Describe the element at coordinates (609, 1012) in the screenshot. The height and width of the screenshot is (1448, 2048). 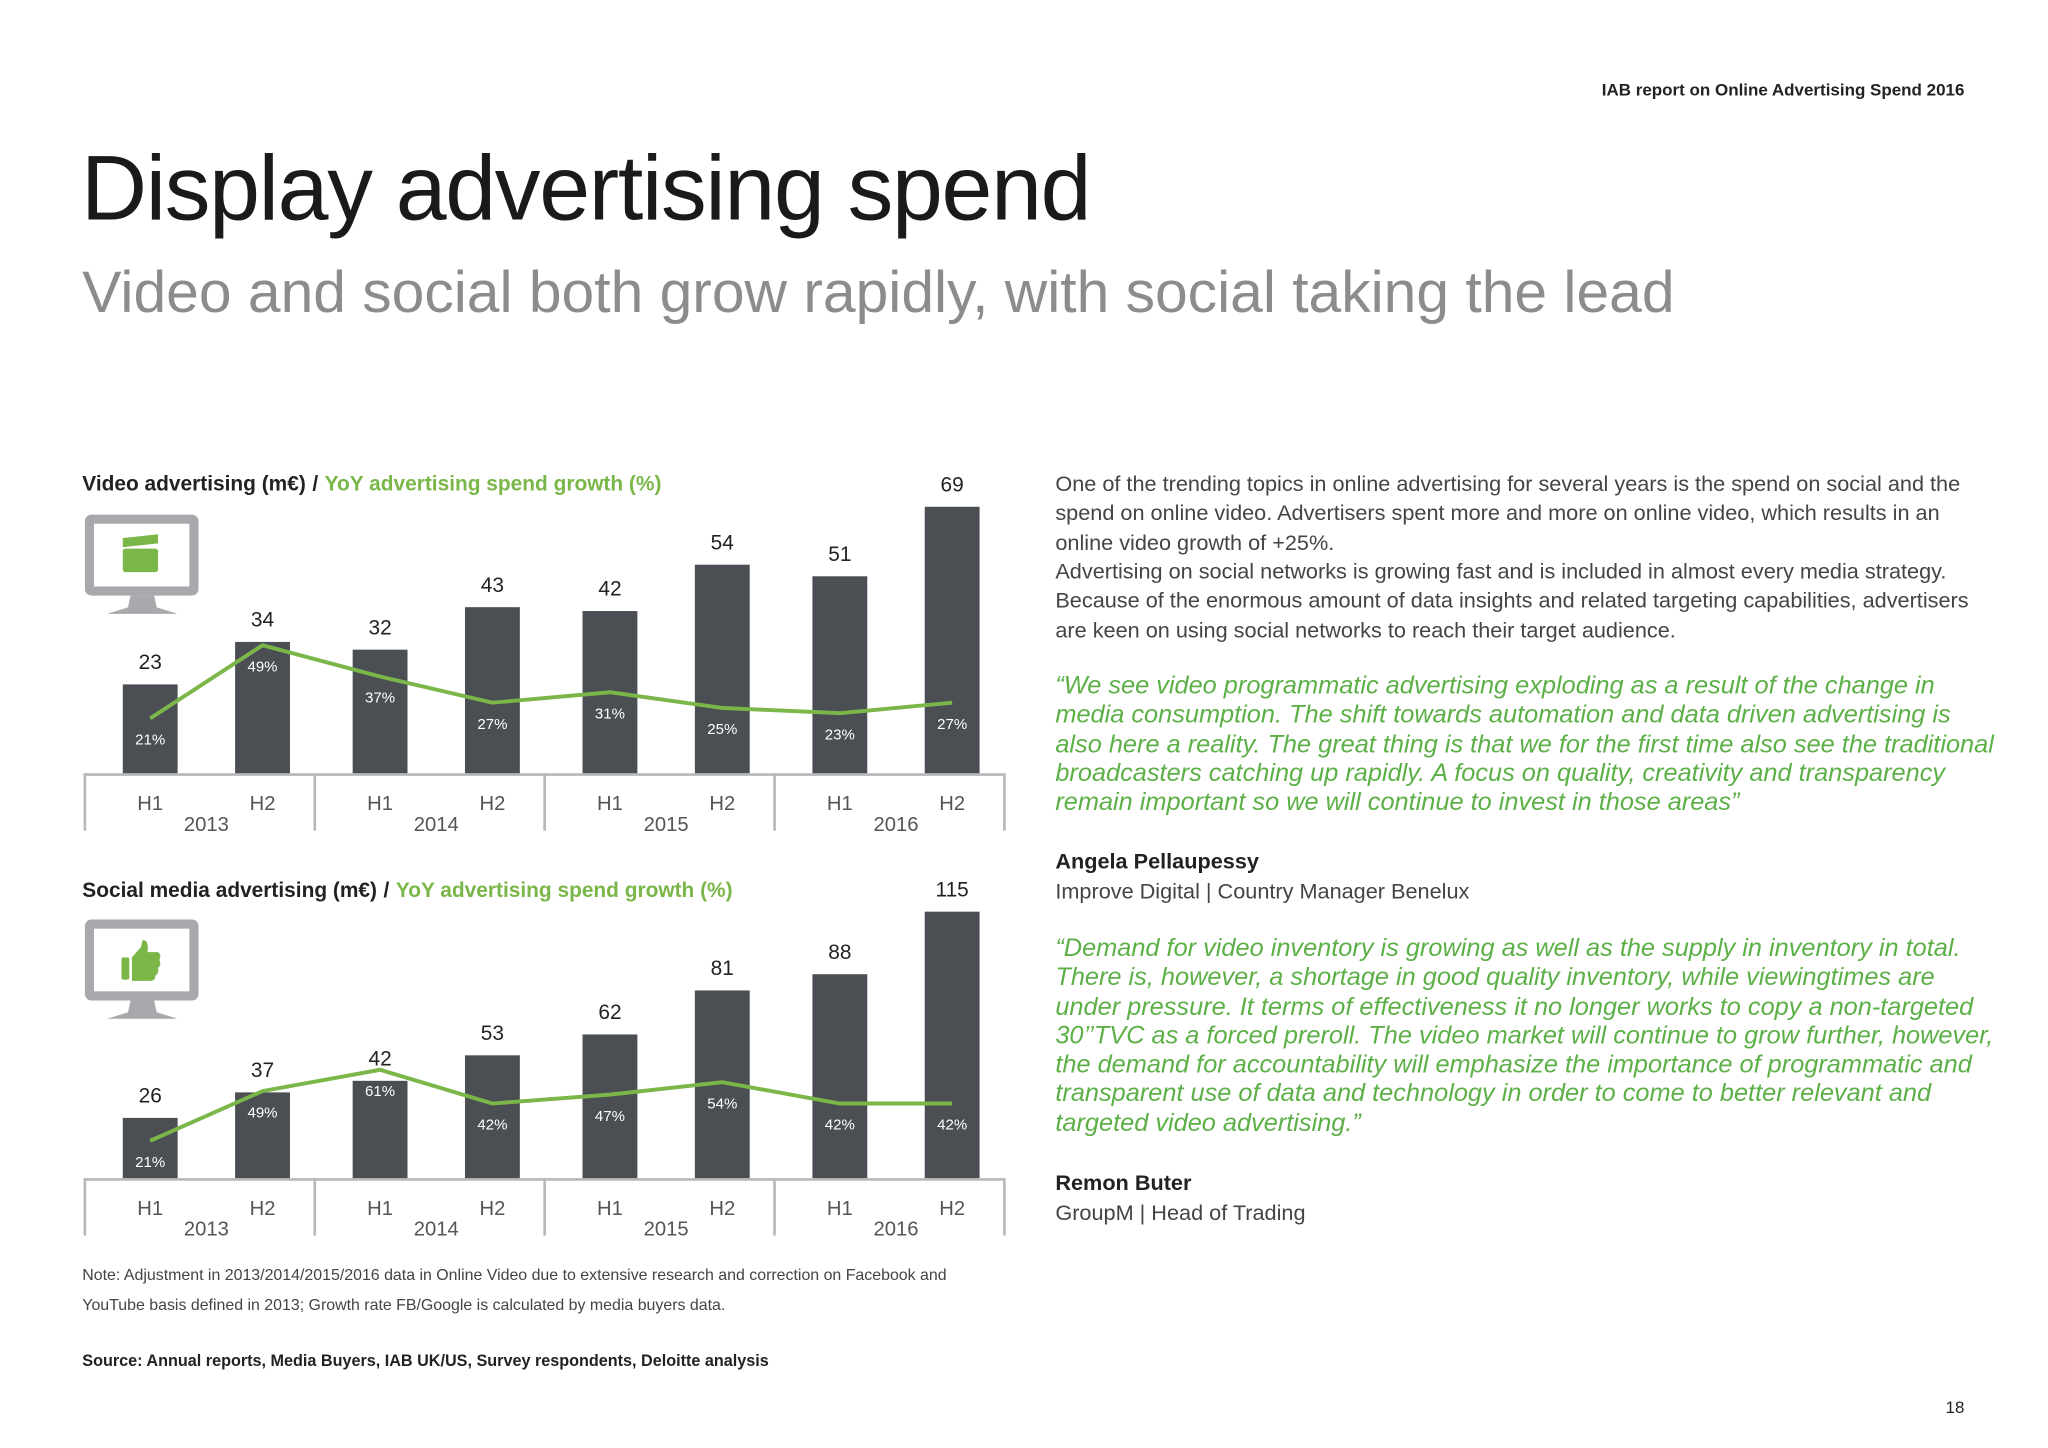
I see `value-label: 62` at that location.